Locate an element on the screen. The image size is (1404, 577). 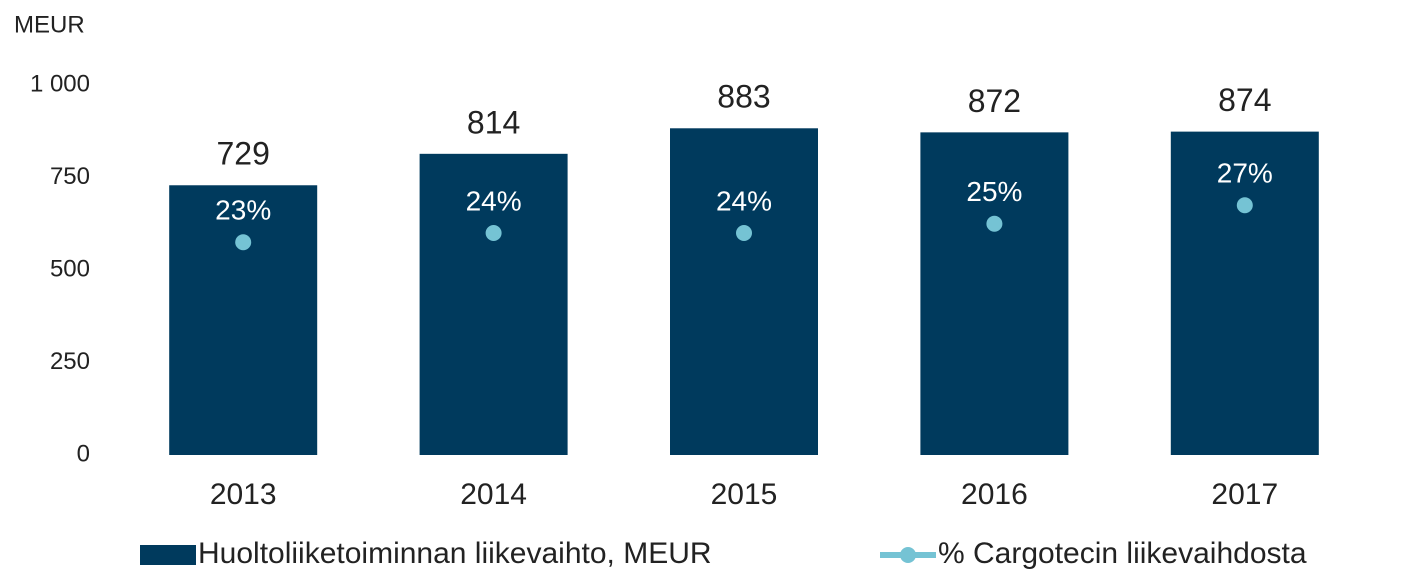
legend-label: Huoltoliiketoiminnan liikevaihto, MEUR is located at coordinates (455, 553).